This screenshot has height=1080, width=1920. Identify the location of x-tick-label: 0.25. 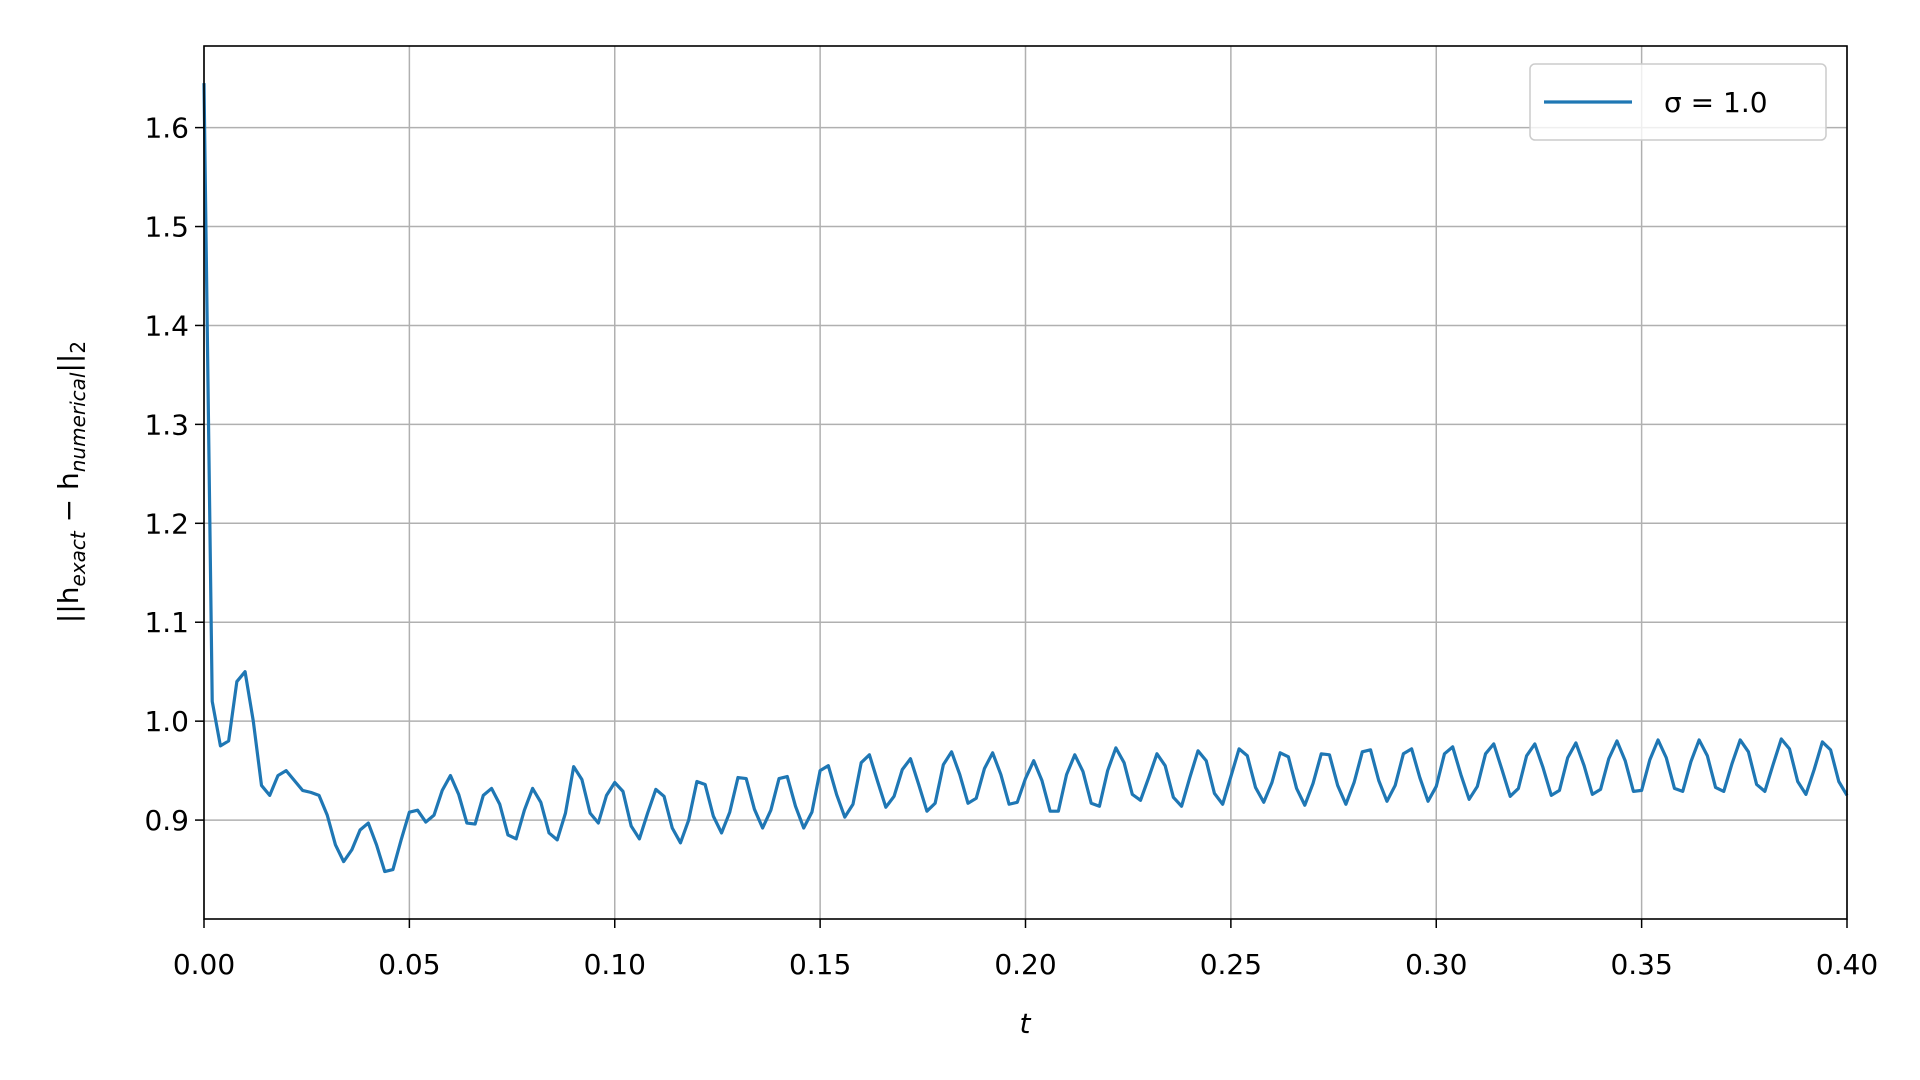
(1231, 964).